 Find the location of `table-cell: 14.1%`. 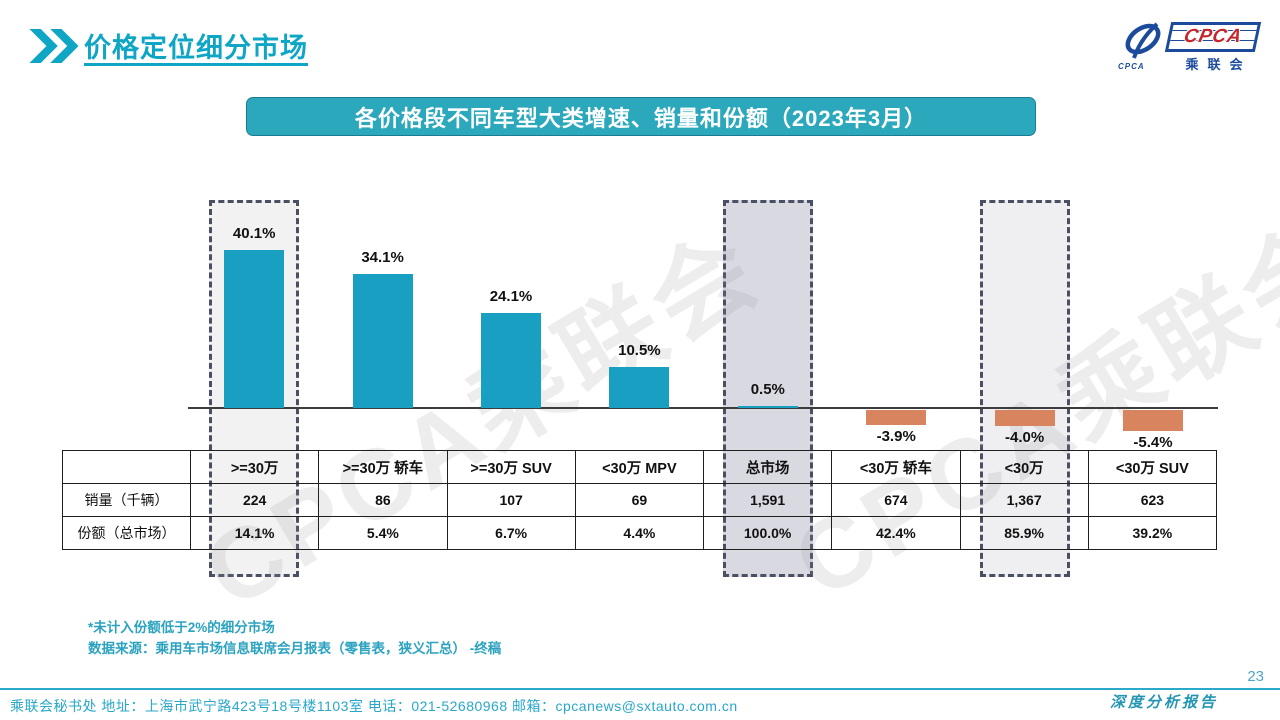

table-cell: 14.1% is located at coordinates (254, 533).